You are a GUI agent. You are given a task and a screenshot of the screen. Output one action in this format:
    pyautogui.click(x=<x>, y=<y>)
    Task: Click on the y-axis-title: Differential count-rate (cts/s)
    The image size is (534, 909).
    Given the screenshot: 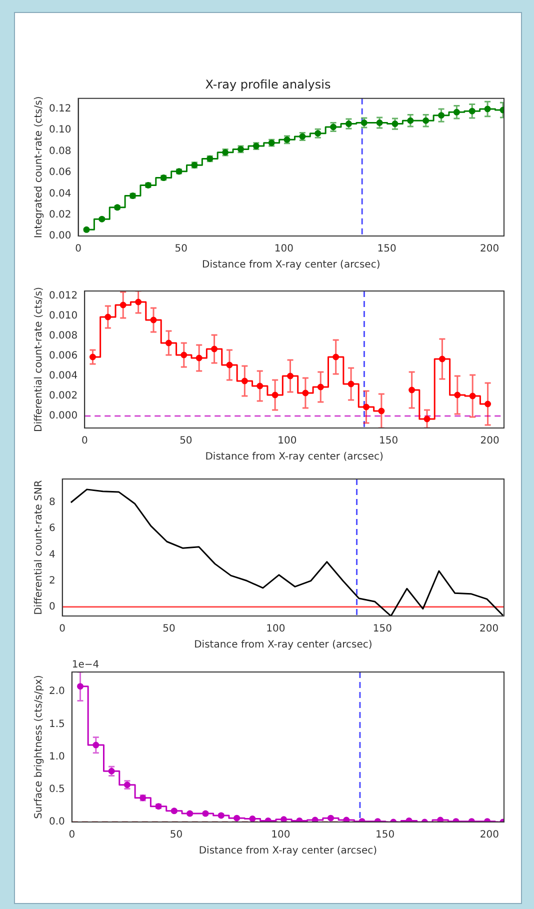 What is the action you would take?
    pyautogui.click(x=39, y=359)
    